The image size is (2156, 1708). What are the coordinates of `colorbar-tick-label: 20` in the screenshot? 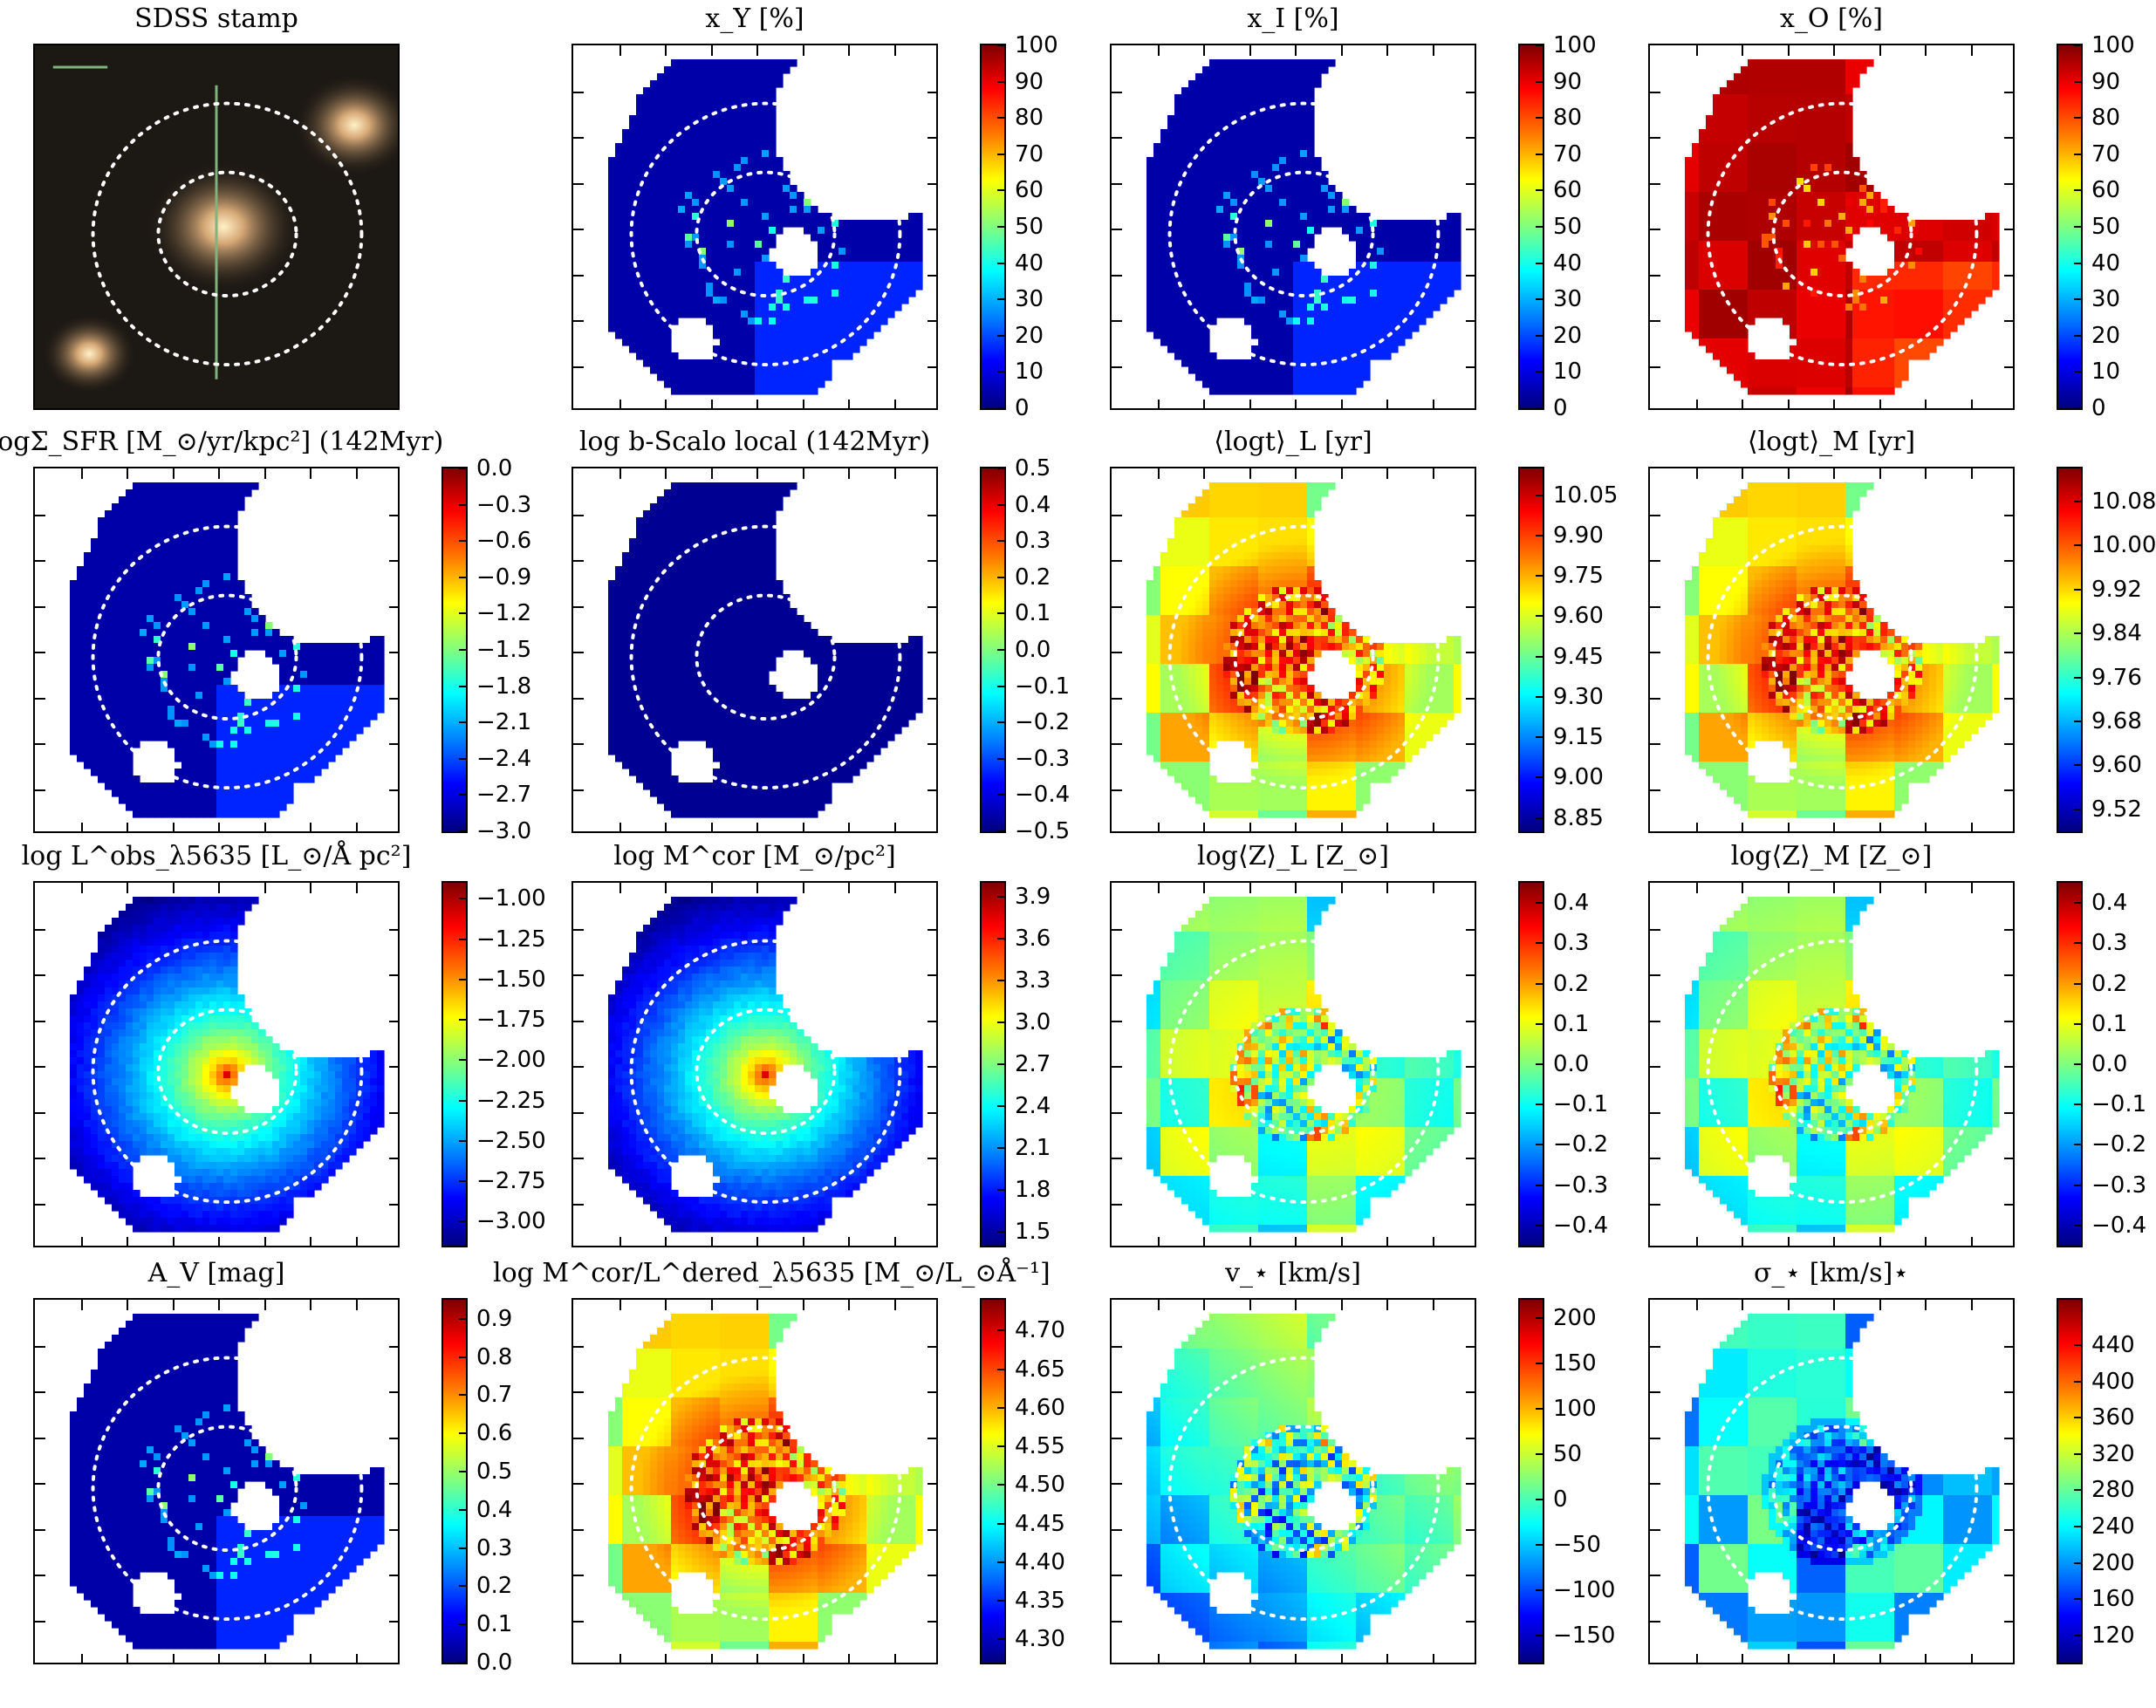 It's located at (1029, 336).